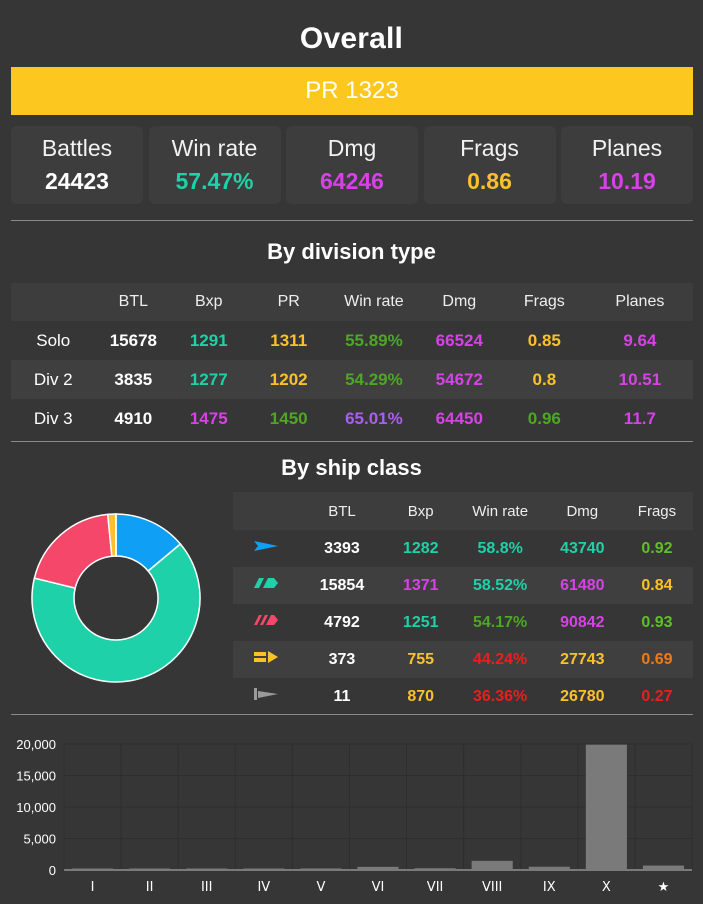  Describe the element at coordinates (656, 511) in the screenshot. I see `ship-class-header: Frags` at that location.